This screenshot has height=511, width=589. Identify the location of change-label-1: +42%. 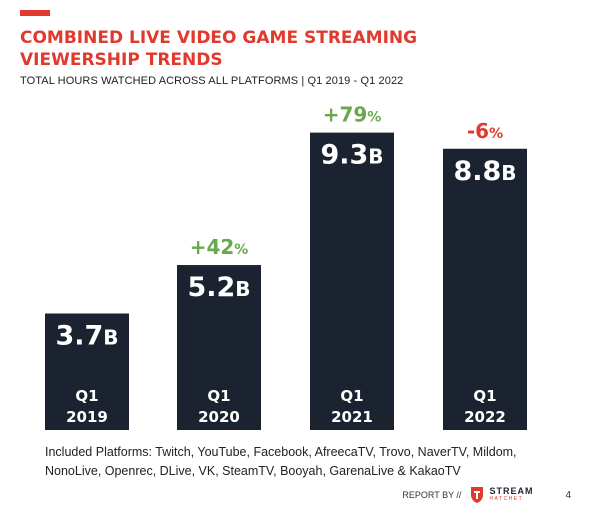
(219, 247).